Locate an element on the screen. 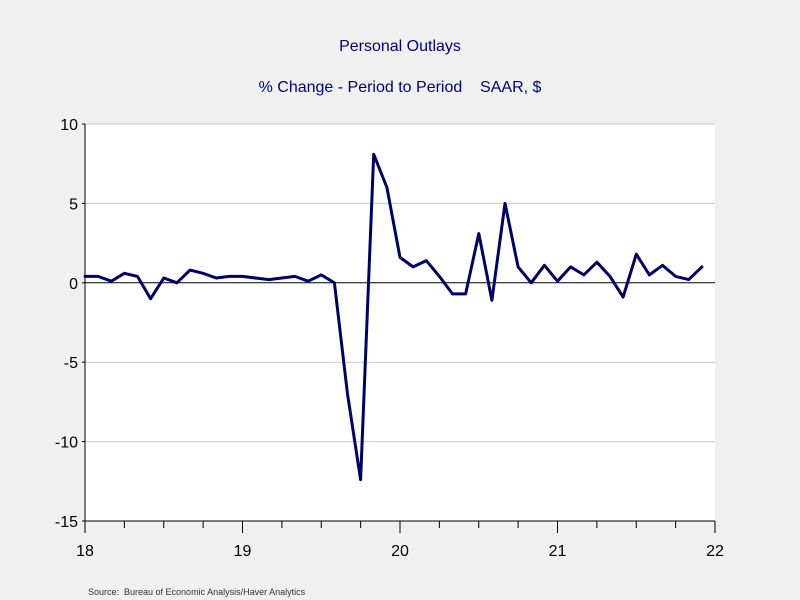 The width and height of the screenshot is (800, 600). x-tick-label: 21 is located at coordinates (558, 551).